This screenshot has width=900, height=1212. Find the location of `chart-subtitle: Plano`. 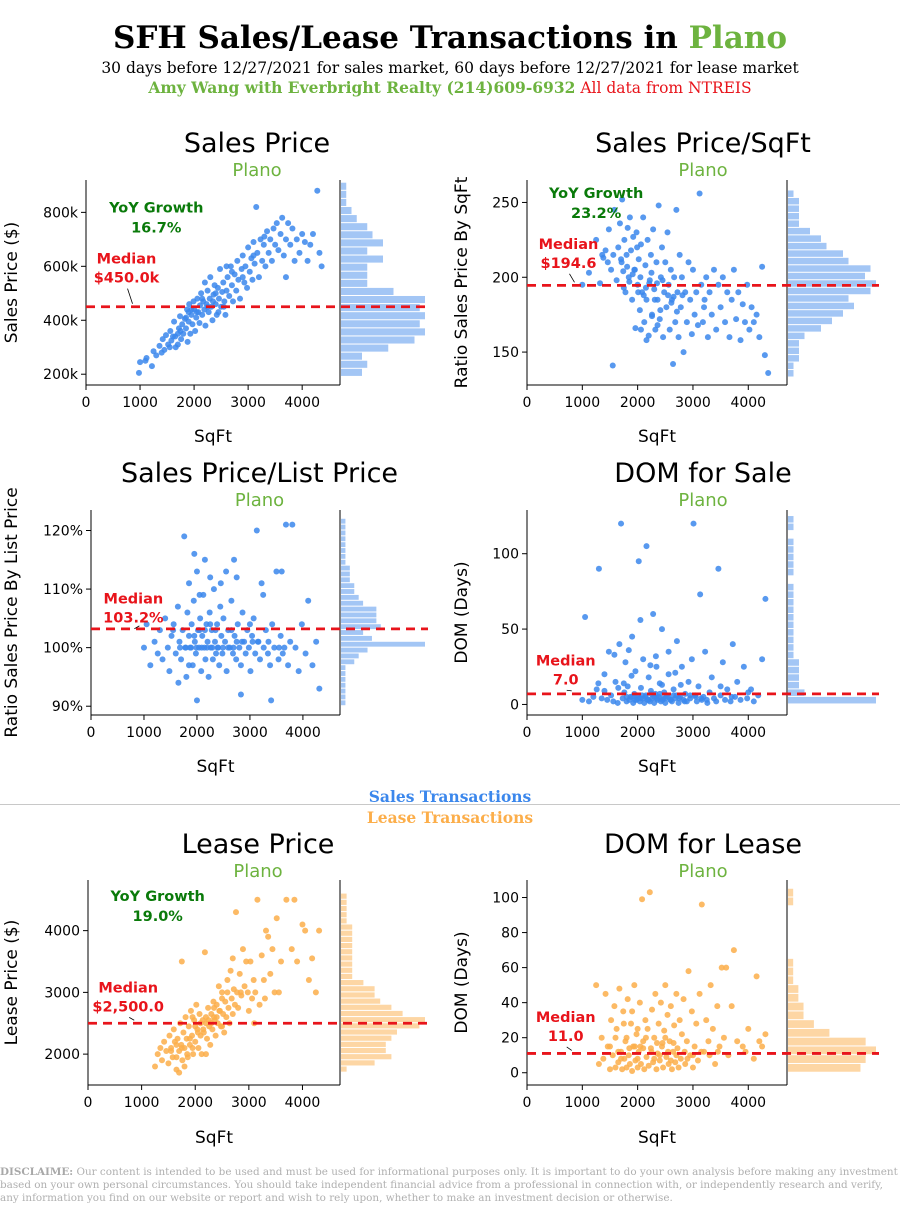

chart-subtitle: Plano is located at coordinates (702, 500).